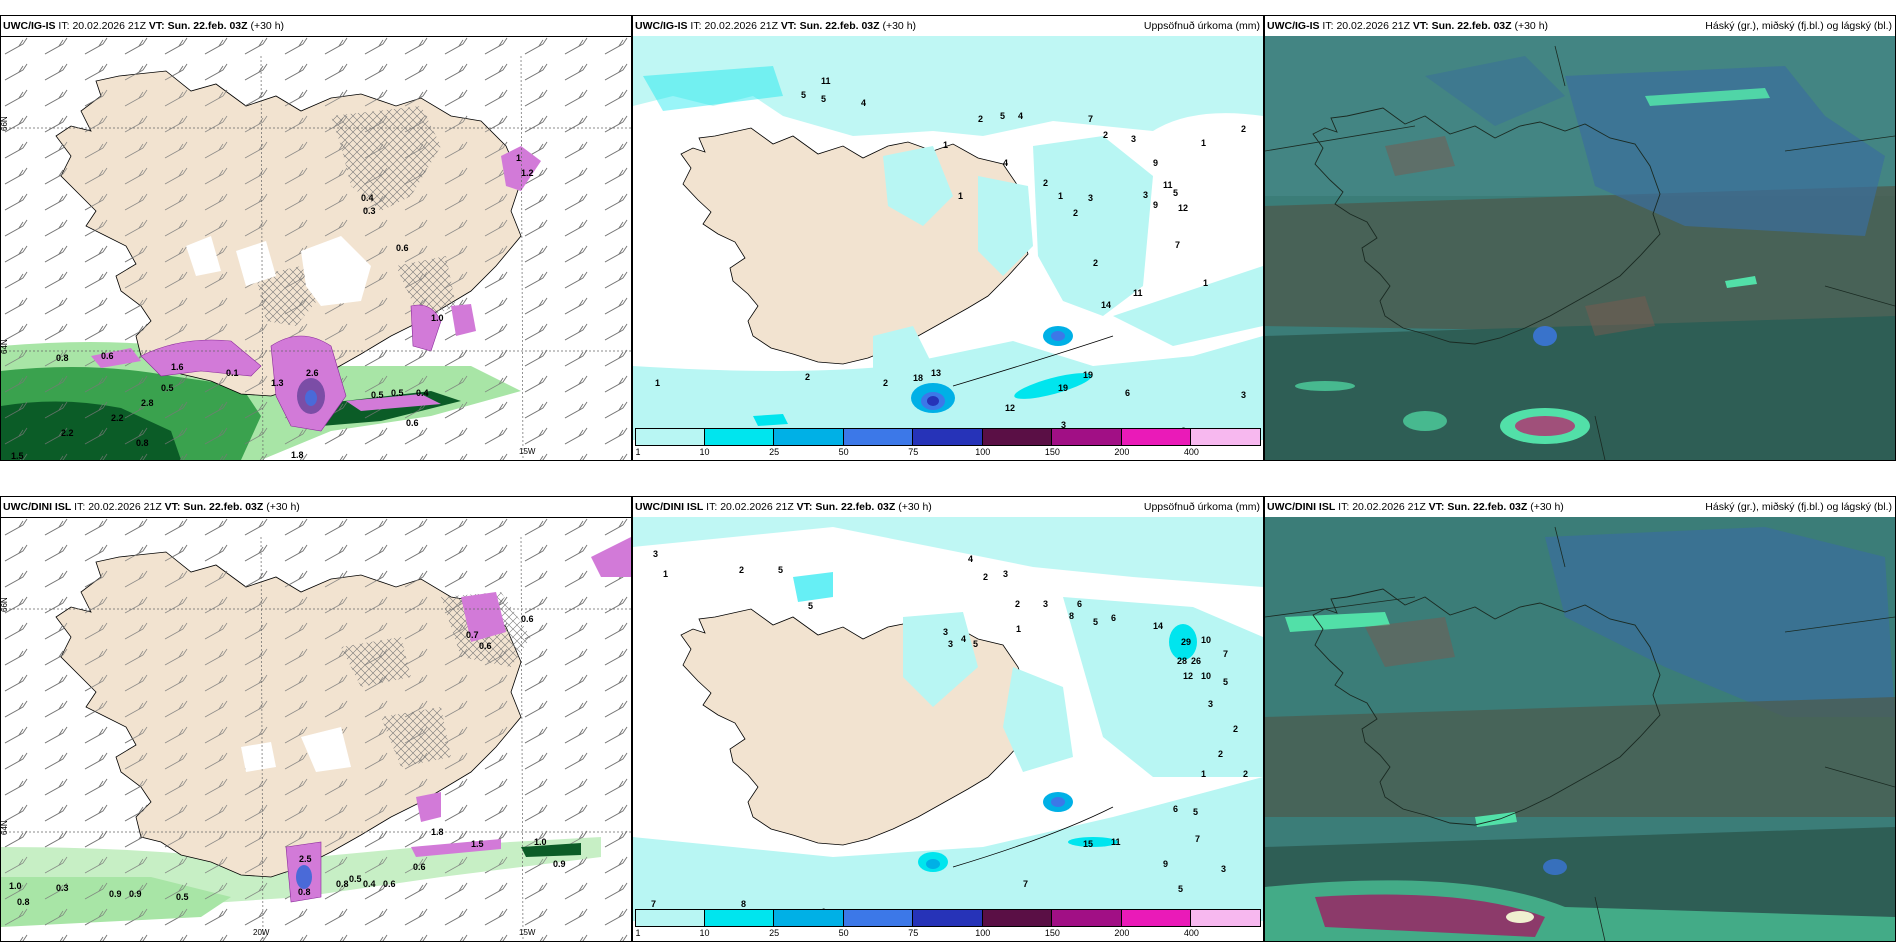  What do you see at coordinates (17, 455) in the screenshot?
I see `value-label: 1.5` at bounding box center [17, 455].